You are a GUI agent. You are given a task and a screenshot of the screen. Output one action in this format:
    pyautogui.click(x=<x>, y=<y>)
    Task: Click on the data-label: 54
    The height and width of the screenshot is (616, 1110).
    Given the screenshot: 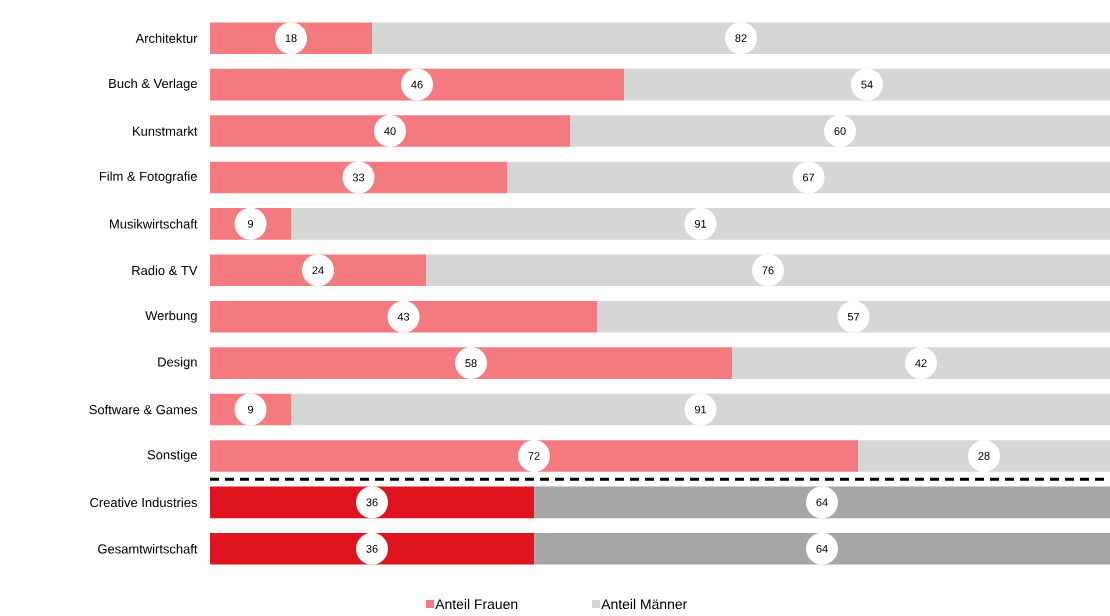 What is the action you would take?
    pyautogui.click(x=867, y=84)
    